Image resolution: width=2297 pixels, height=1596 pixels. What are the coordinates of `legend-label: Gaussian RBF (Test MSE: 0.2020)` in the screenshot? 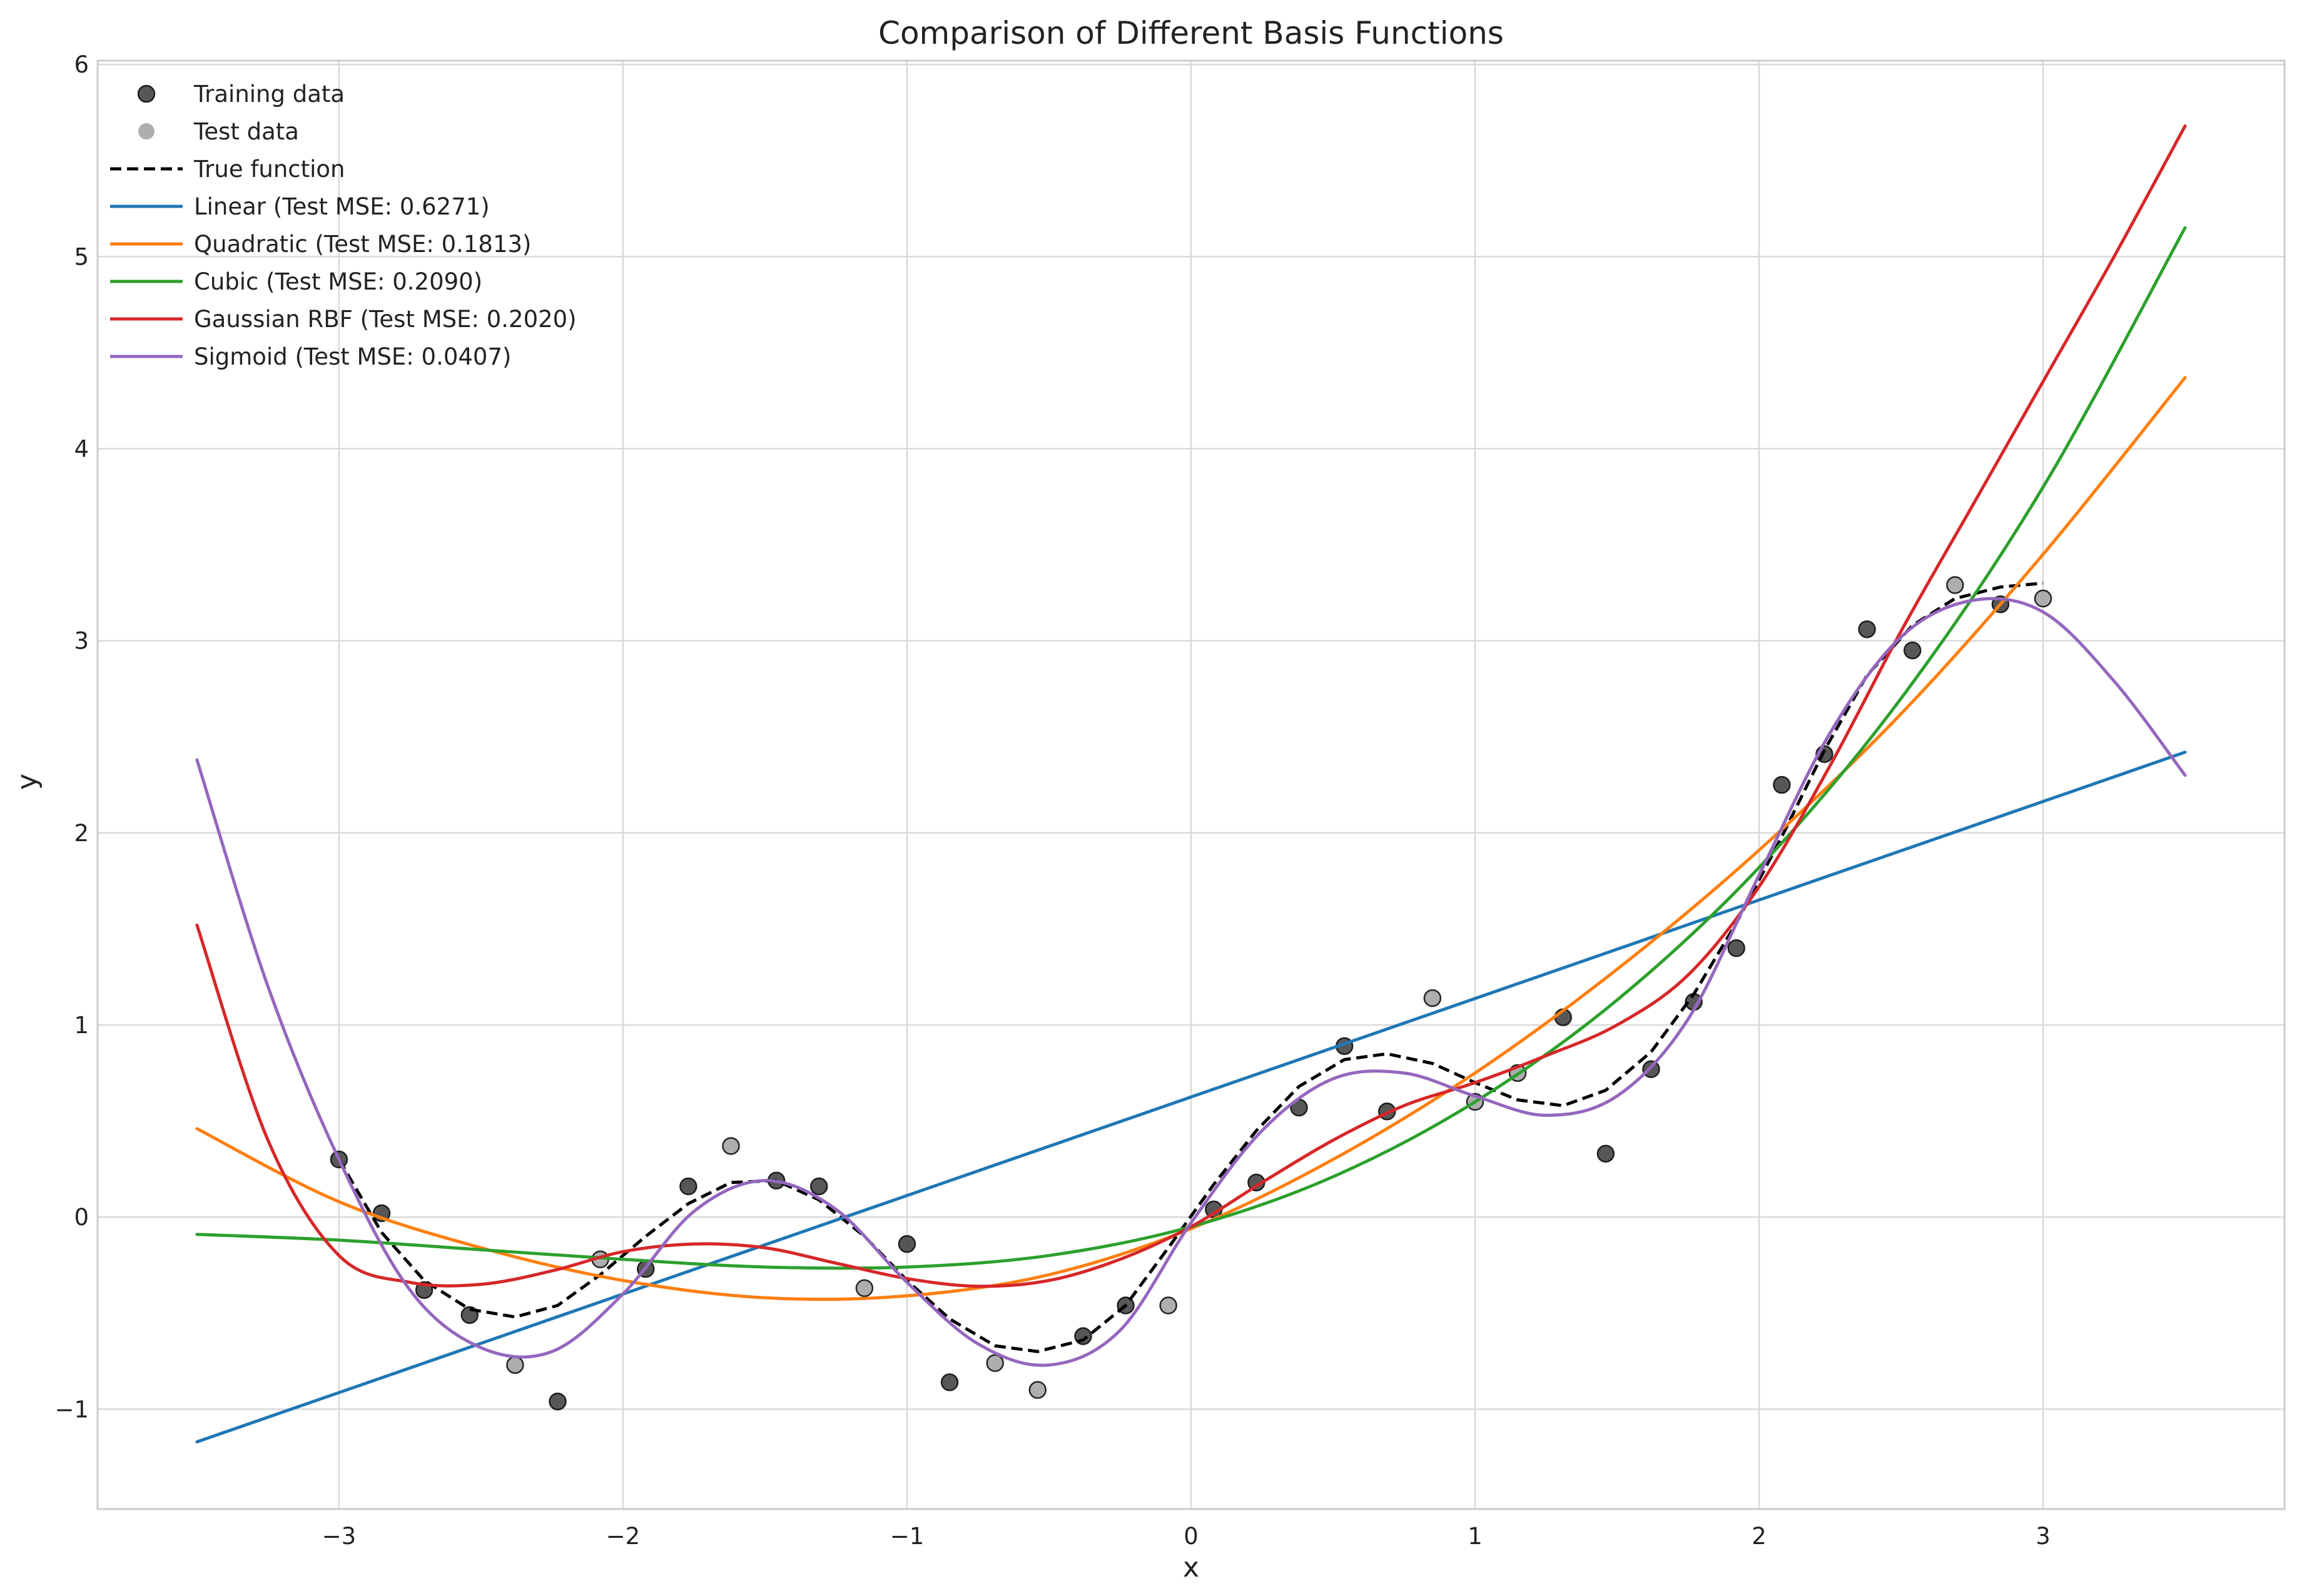 It's located at (386, 319).